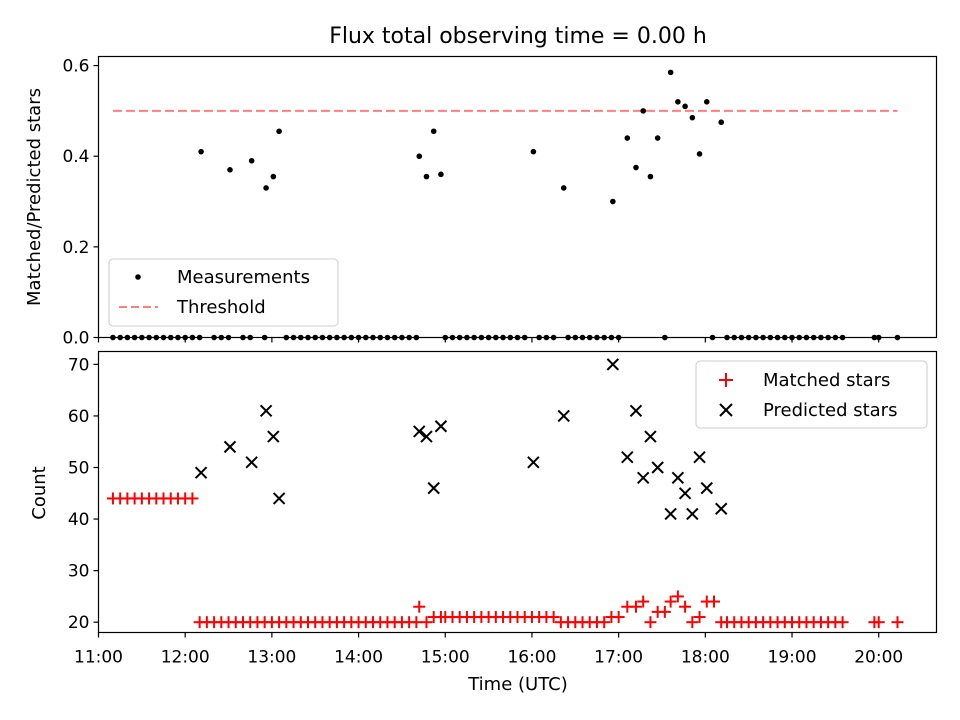  I want to click on legend-matched-label: Matched stars, so click(826, 380).